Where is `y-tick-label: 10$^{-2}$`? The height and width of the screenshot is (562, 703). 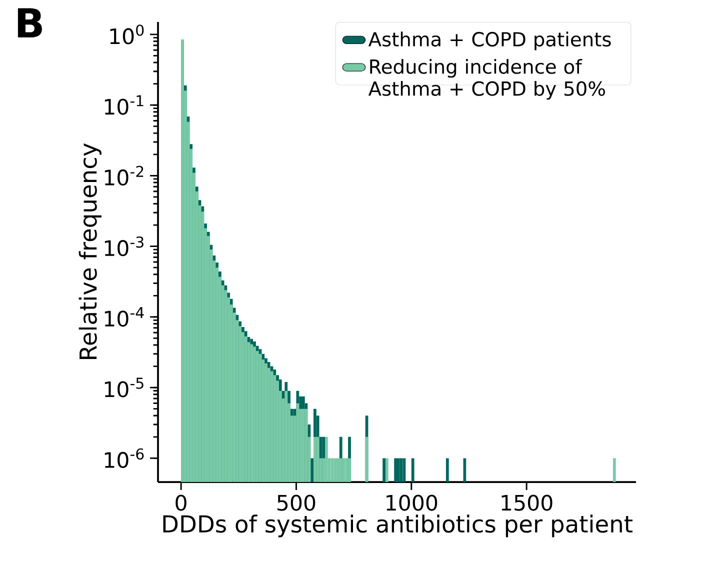
y-tick-label: 10$^{-2}$ is located at coordinates (124, 176).